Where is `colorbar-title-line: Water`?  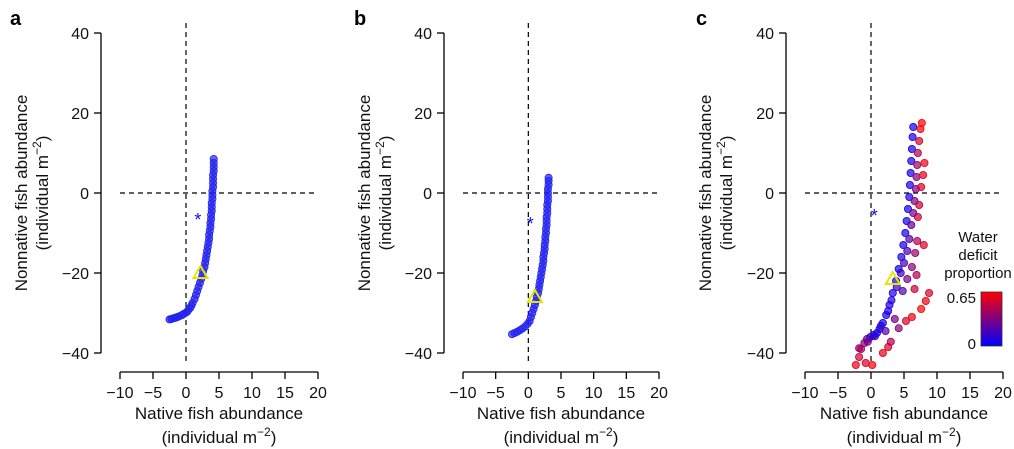
colorbar-title-line: Water is located at coordinates (977, 237).